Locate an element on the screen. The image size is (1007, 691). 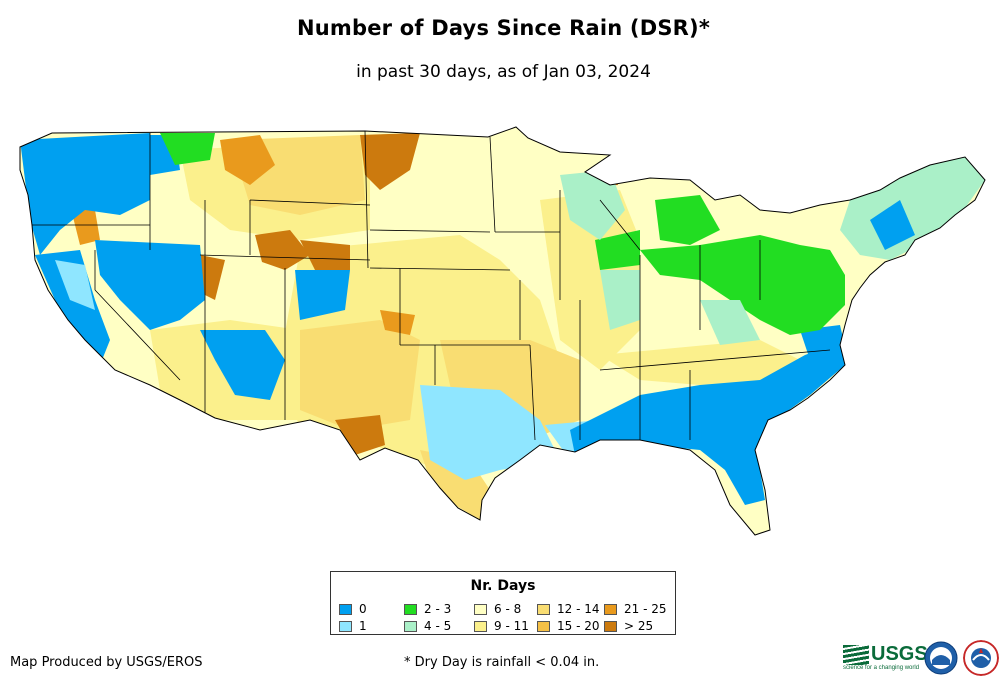
region-4-5-illinois is located at coordinates (620, 300).